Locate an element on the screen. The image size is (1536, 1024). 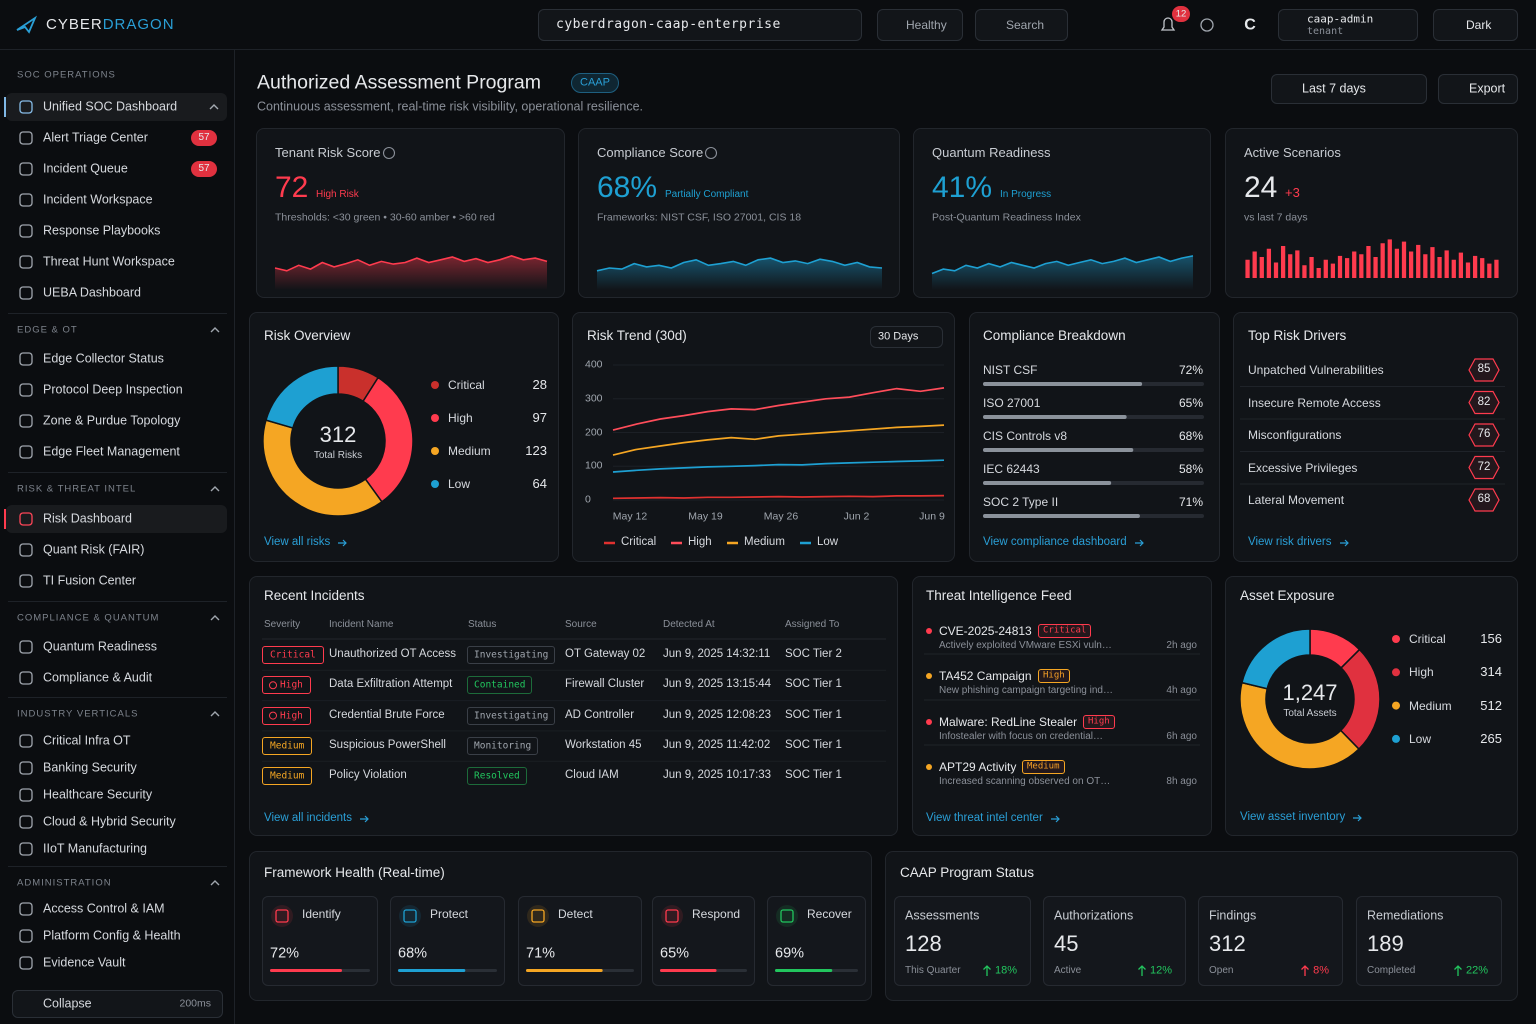
link: View risk drivers is located at coordinates (1290, 542).